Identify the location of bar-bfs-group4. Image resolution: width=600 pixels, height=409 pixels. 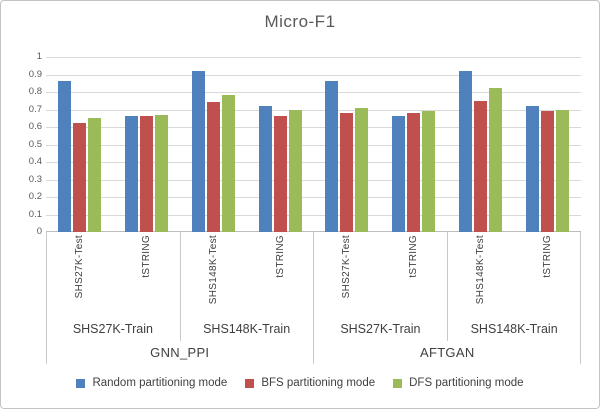
(280, 174).